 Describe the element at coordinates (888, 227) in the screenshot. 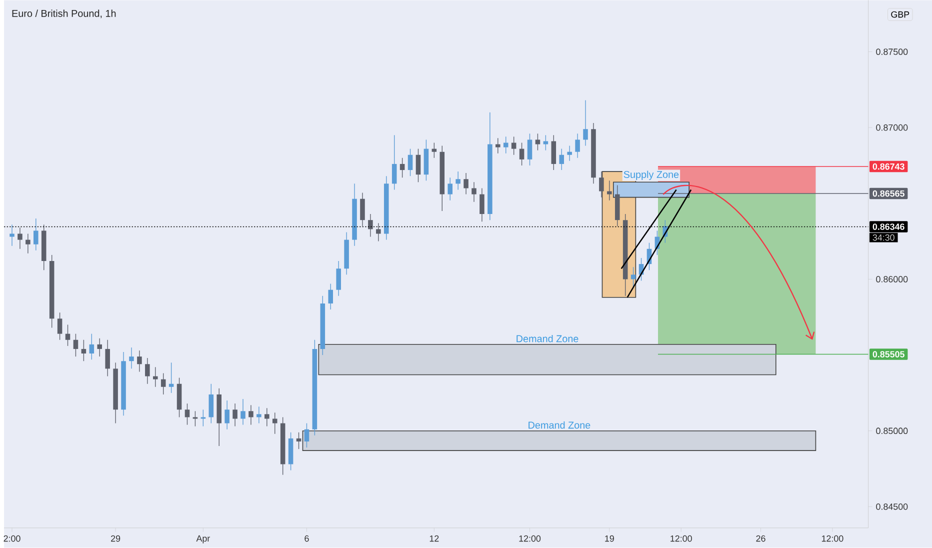

I see `ref-line-label: 0.86346` at that location.